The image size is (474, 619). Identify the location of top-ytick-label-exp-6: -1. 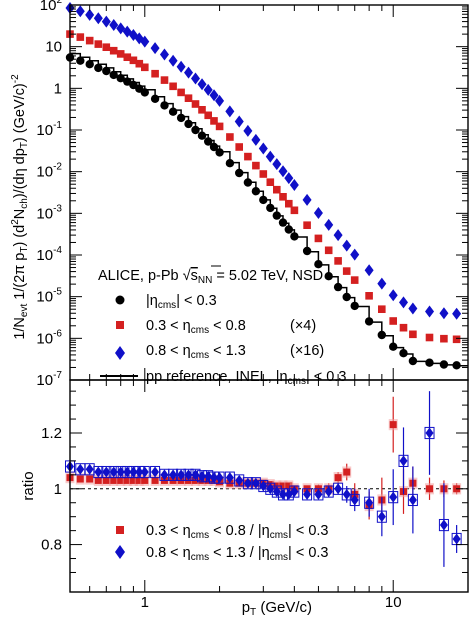
(57, 125).